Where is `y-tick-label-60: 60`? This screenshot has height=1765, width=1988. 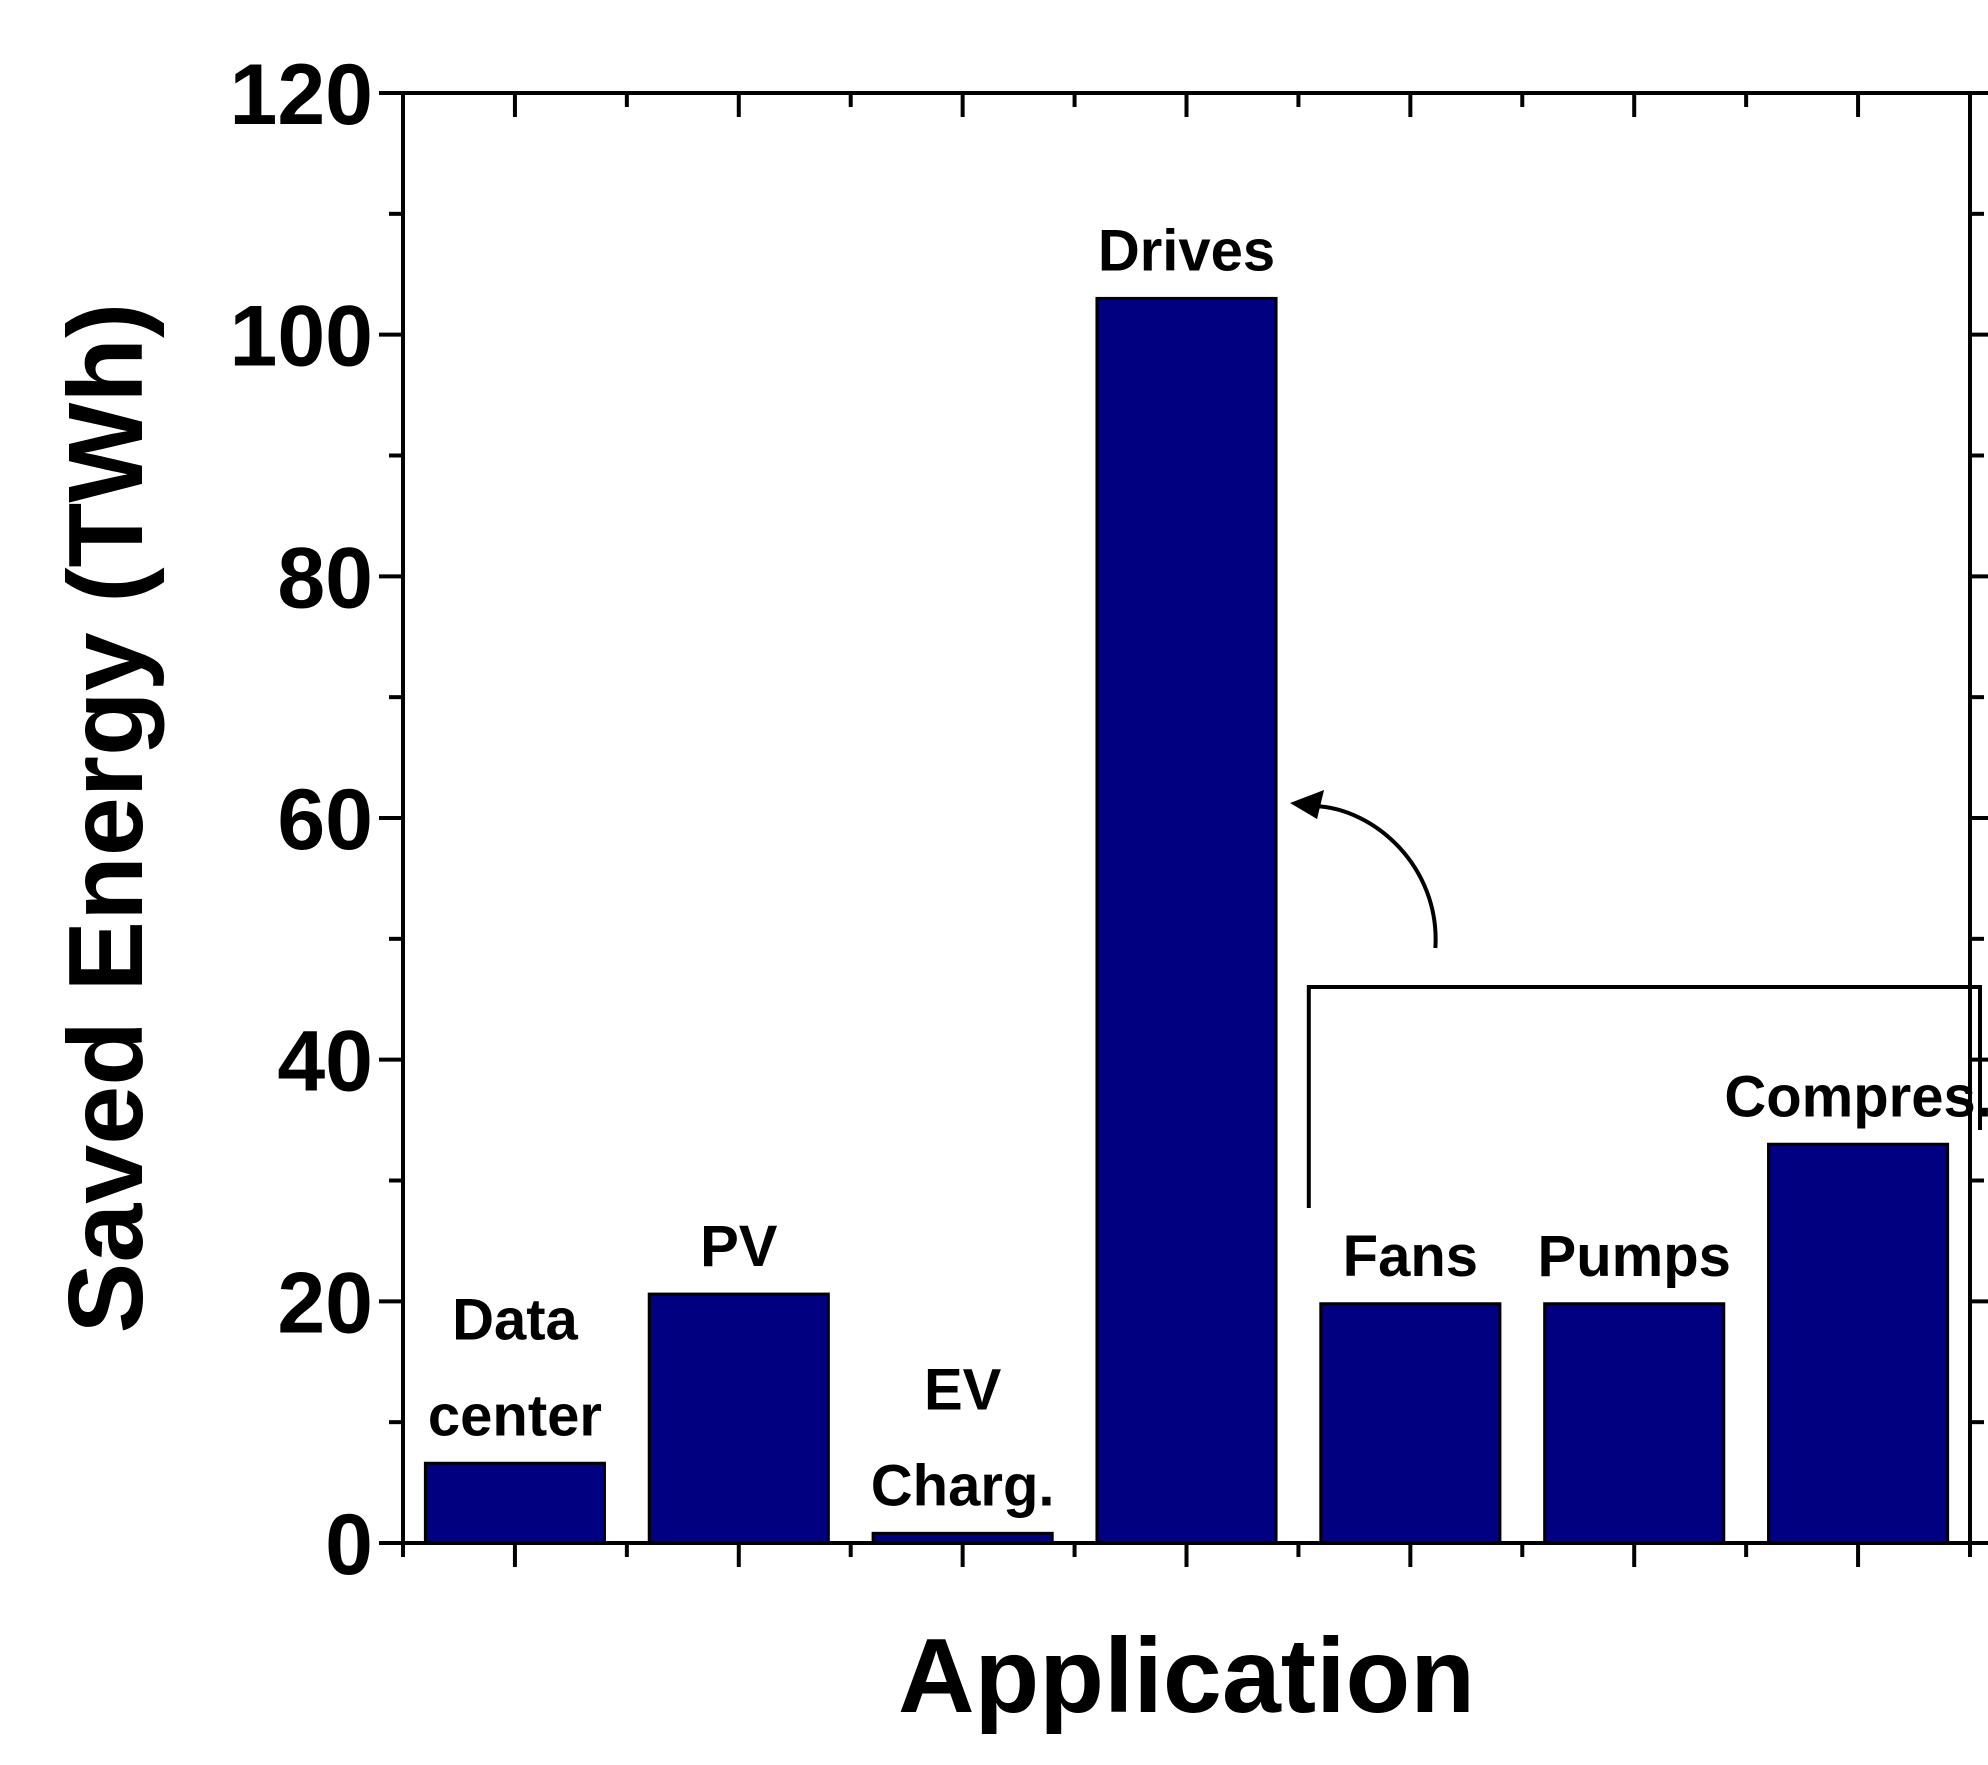 y-tick-label-60: 60 is located at coordinates (325, 820).